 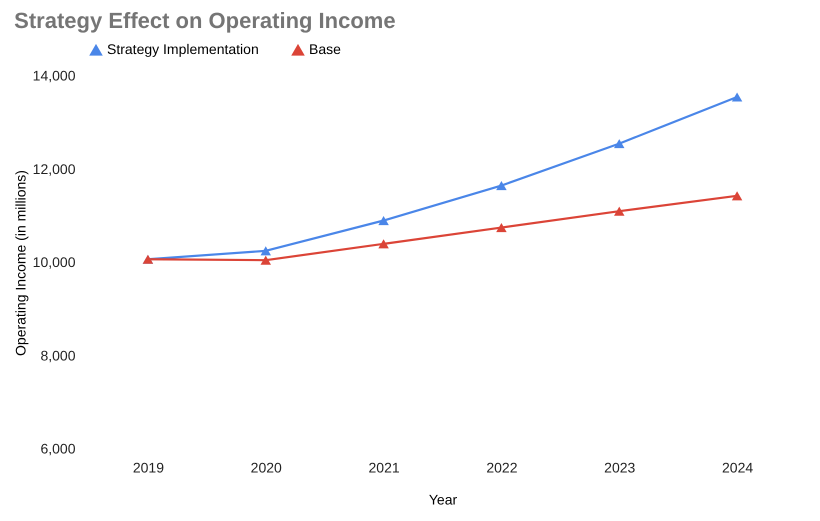 I want to click on legend-label: Base, so click(x=325, y=49).